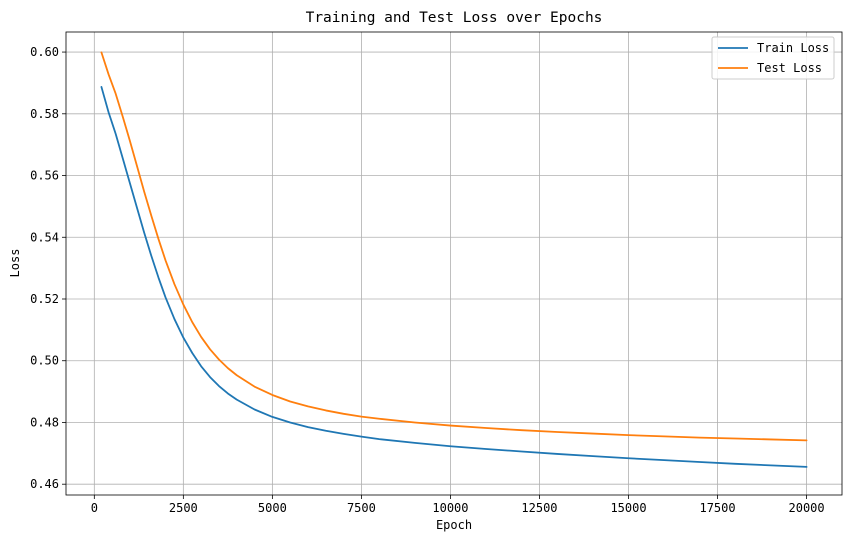  What do you see at coordinates (44, 176) in the screenshot?
I see `y-tick-label: 0.56` at bounding box center [44, 176].